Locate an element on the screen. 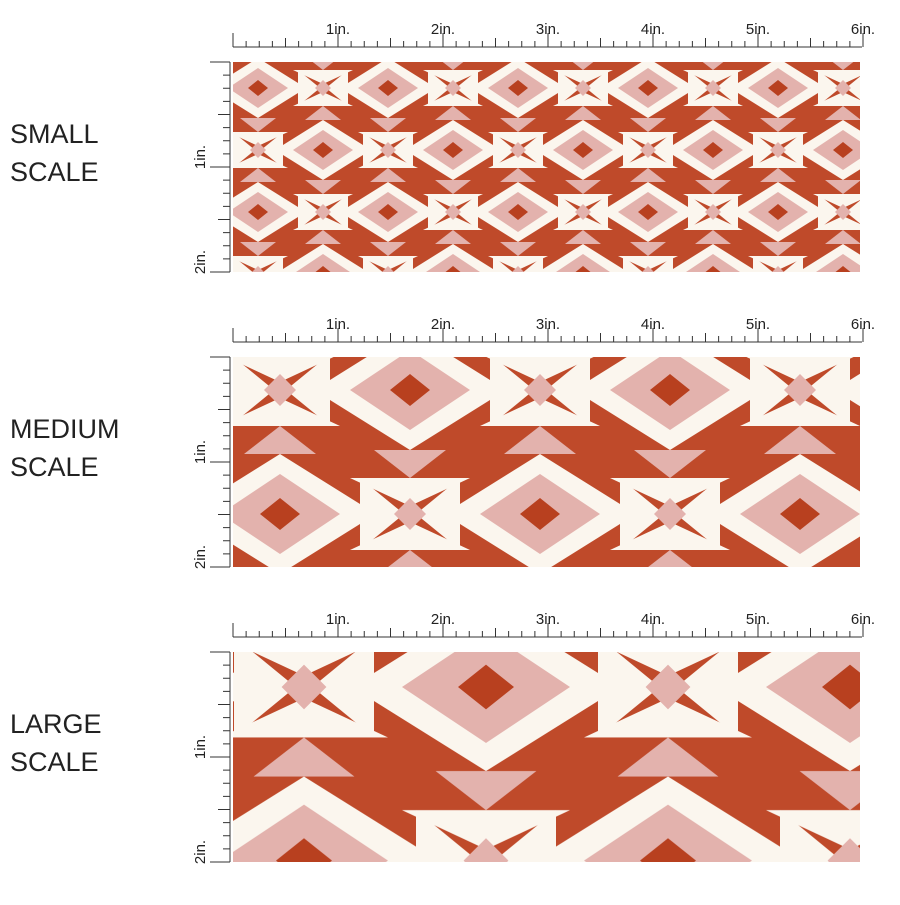  scale-label: SMALL is located at coordinates (54, 134).